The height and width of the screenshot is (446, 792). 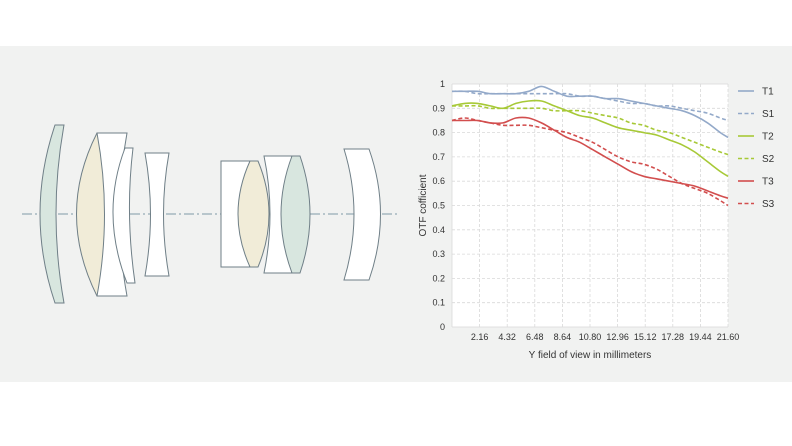 I want to click on y-tick-label: 0, so click(x=442, y=327).